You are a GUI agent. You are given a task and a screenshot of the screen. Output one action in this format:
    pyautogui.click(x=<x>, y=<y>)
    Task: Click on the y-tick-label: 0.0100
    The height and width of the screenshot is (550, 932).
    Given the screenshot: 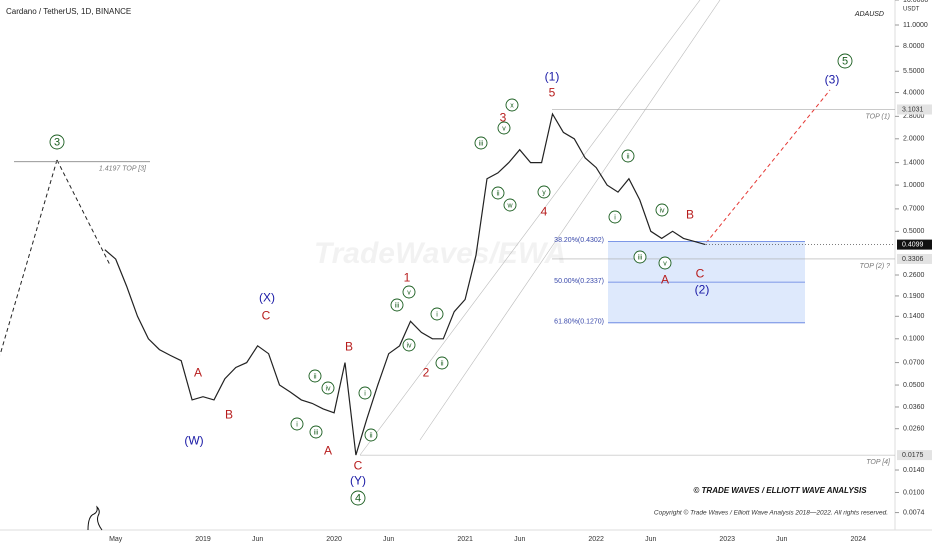 What is the action you would take?
    pyautogui.click(x=914, y=492)
    